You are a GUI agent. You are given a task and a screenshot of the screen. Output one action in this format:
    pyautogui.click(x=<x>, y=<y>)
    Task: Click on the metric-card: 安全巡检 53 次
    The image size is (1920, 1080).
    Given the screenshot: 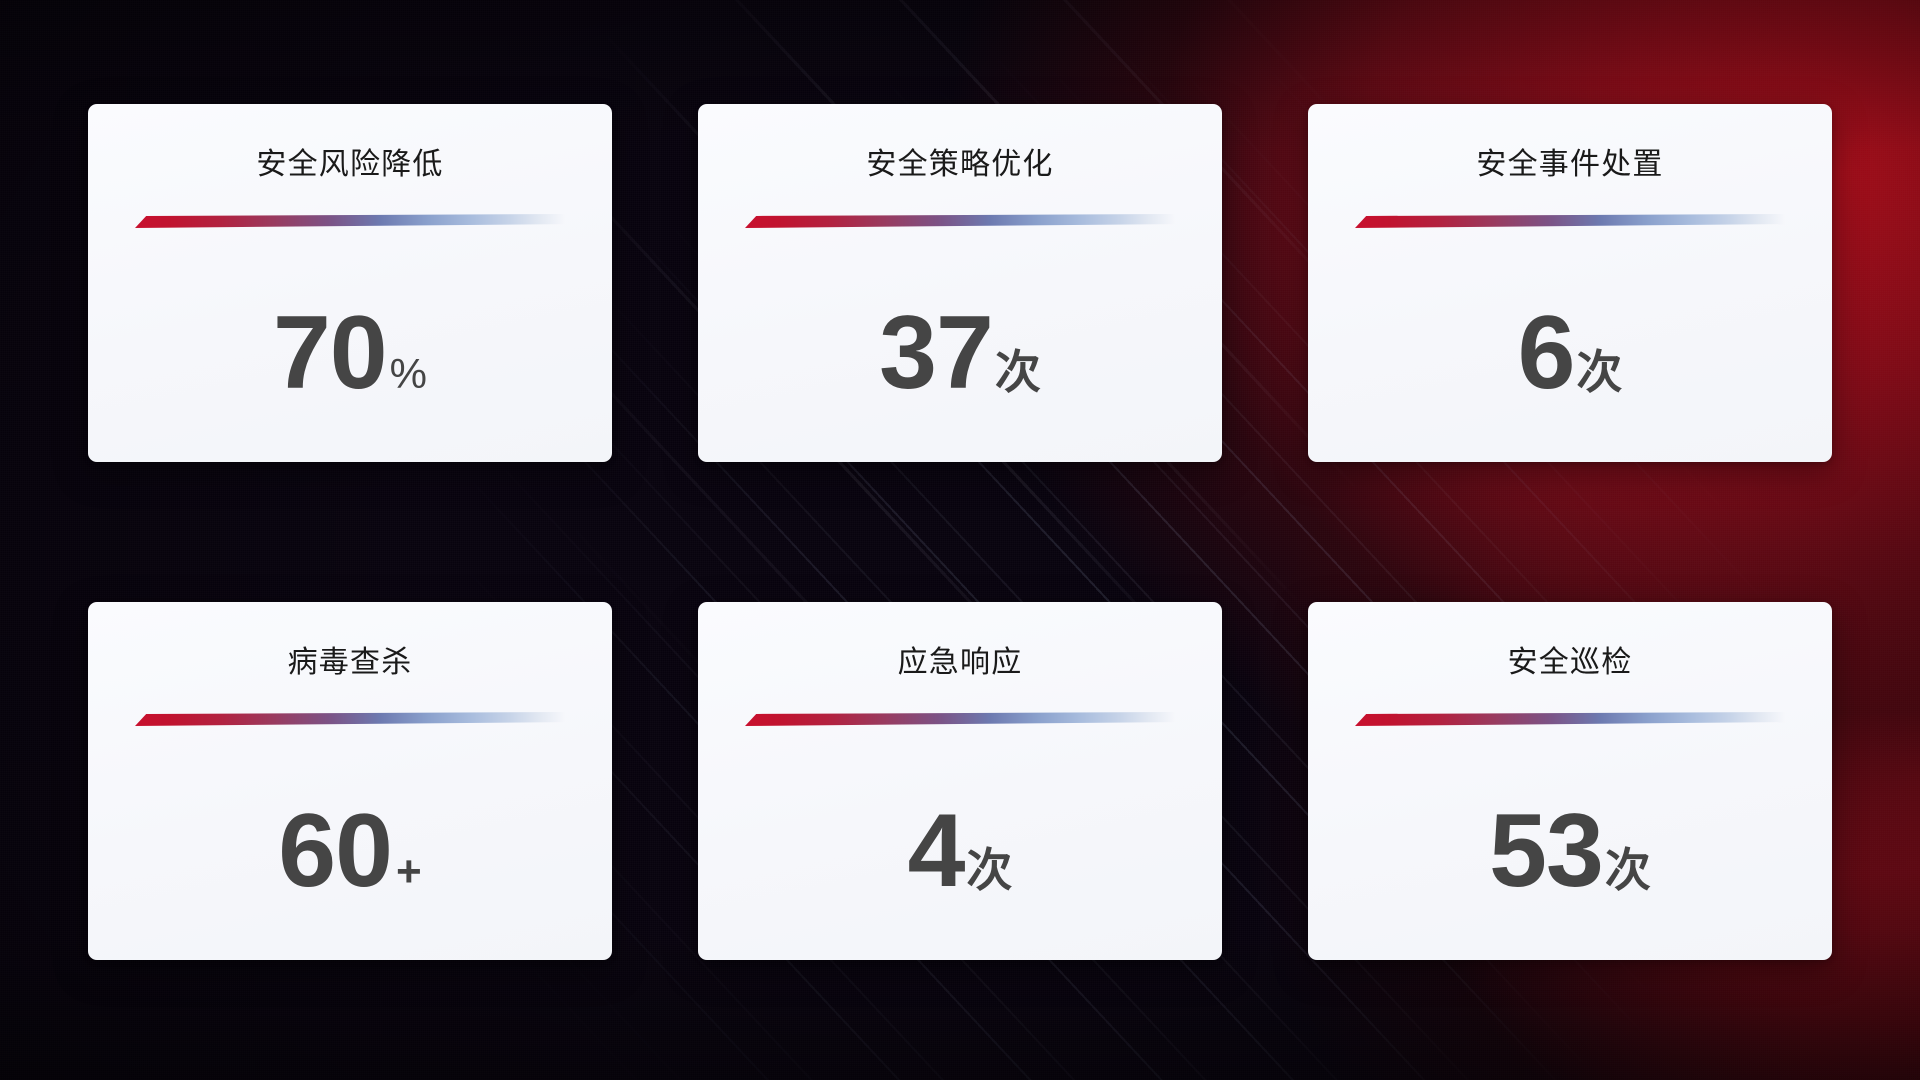 What is the action you would take?
    pyautogui.click(x=1570, y=781)
    